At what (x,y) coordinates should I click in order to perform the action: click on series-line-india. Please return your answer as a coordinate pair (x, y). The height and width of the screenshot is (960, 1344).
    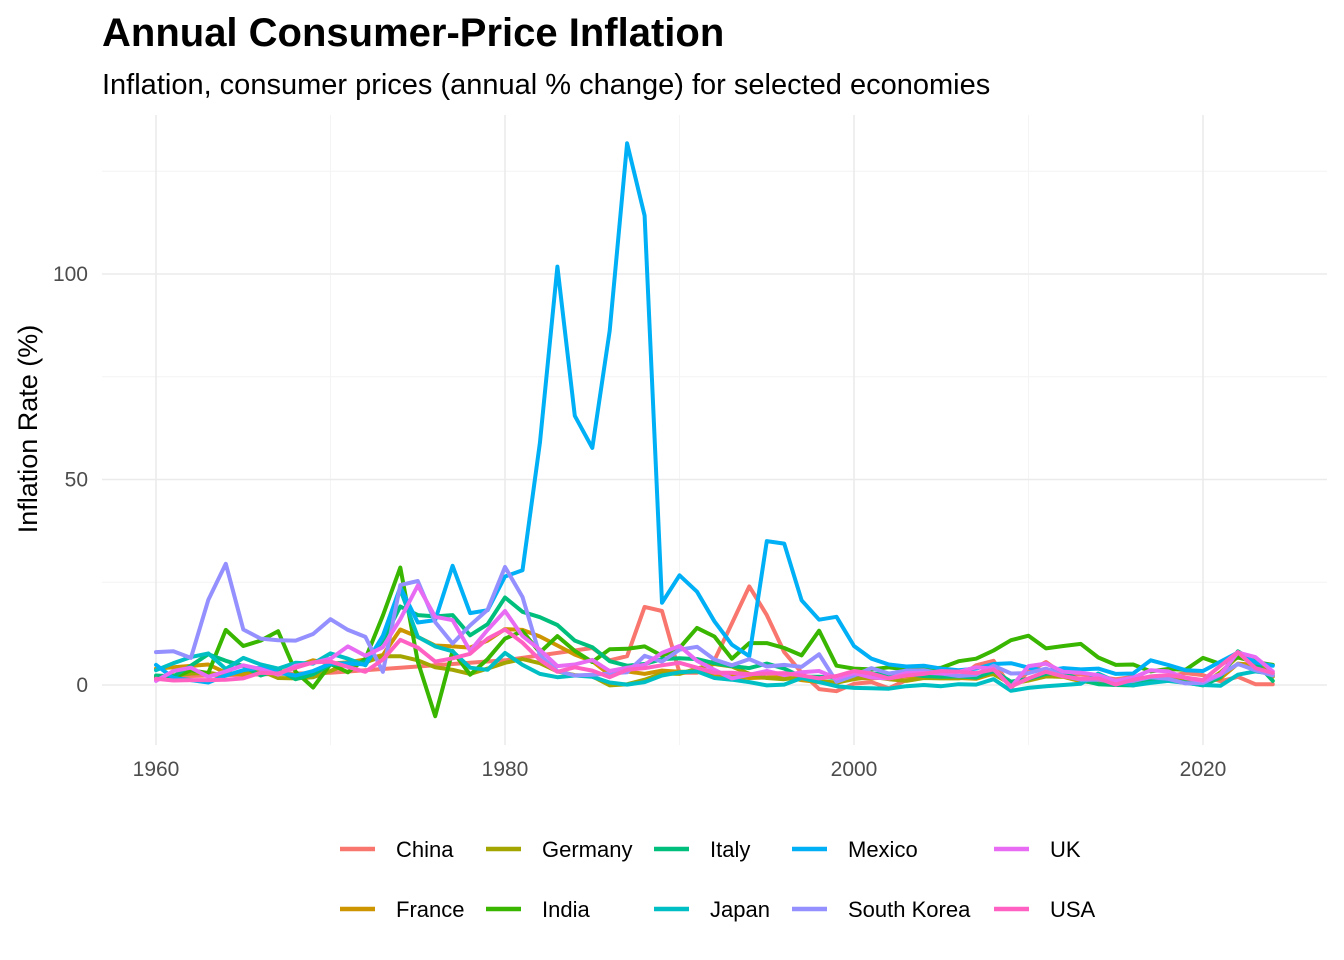
    Looking at the image, I should click on (714, 642).